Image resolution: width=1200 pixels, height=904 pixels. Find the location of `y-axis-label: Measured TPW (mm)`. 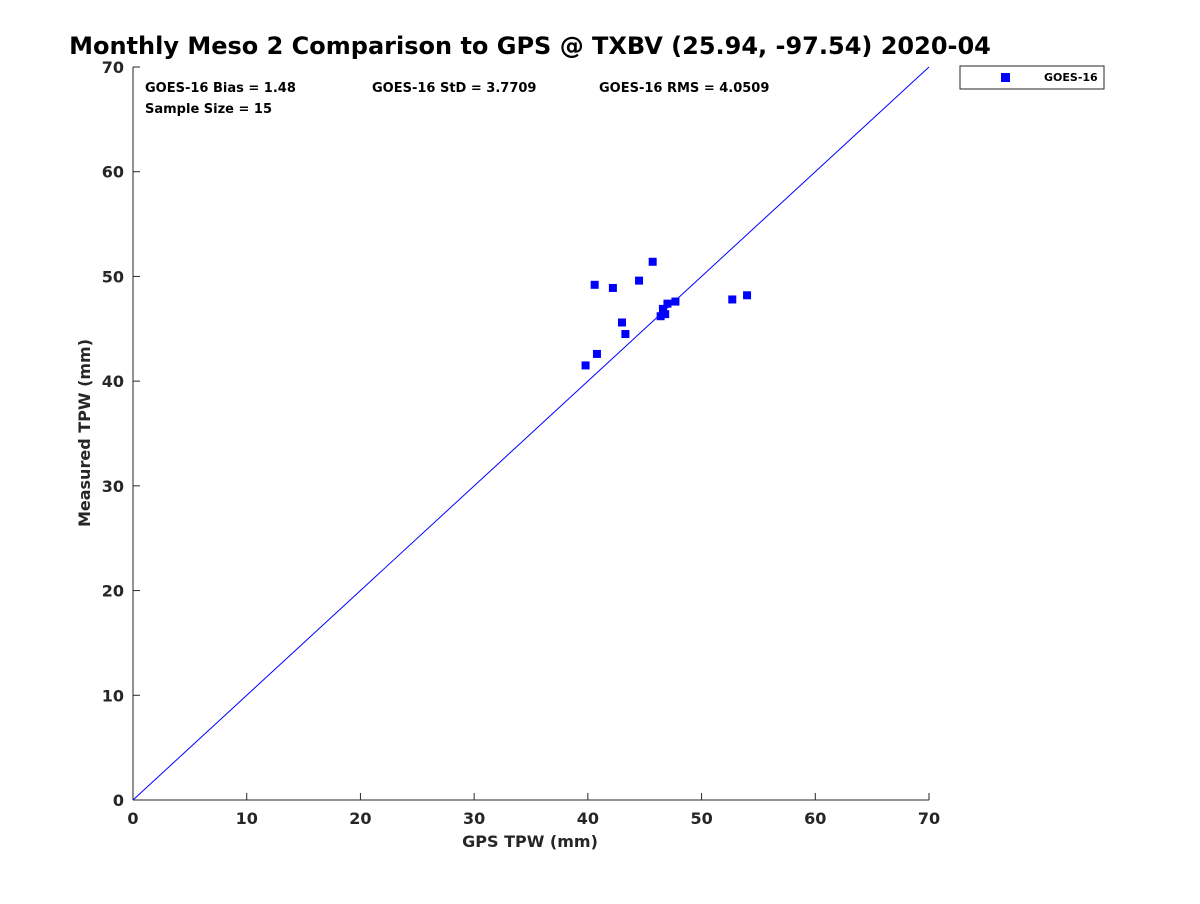

y-axis-label: Measured TPW (mm) is located at coordinates (84, 433).